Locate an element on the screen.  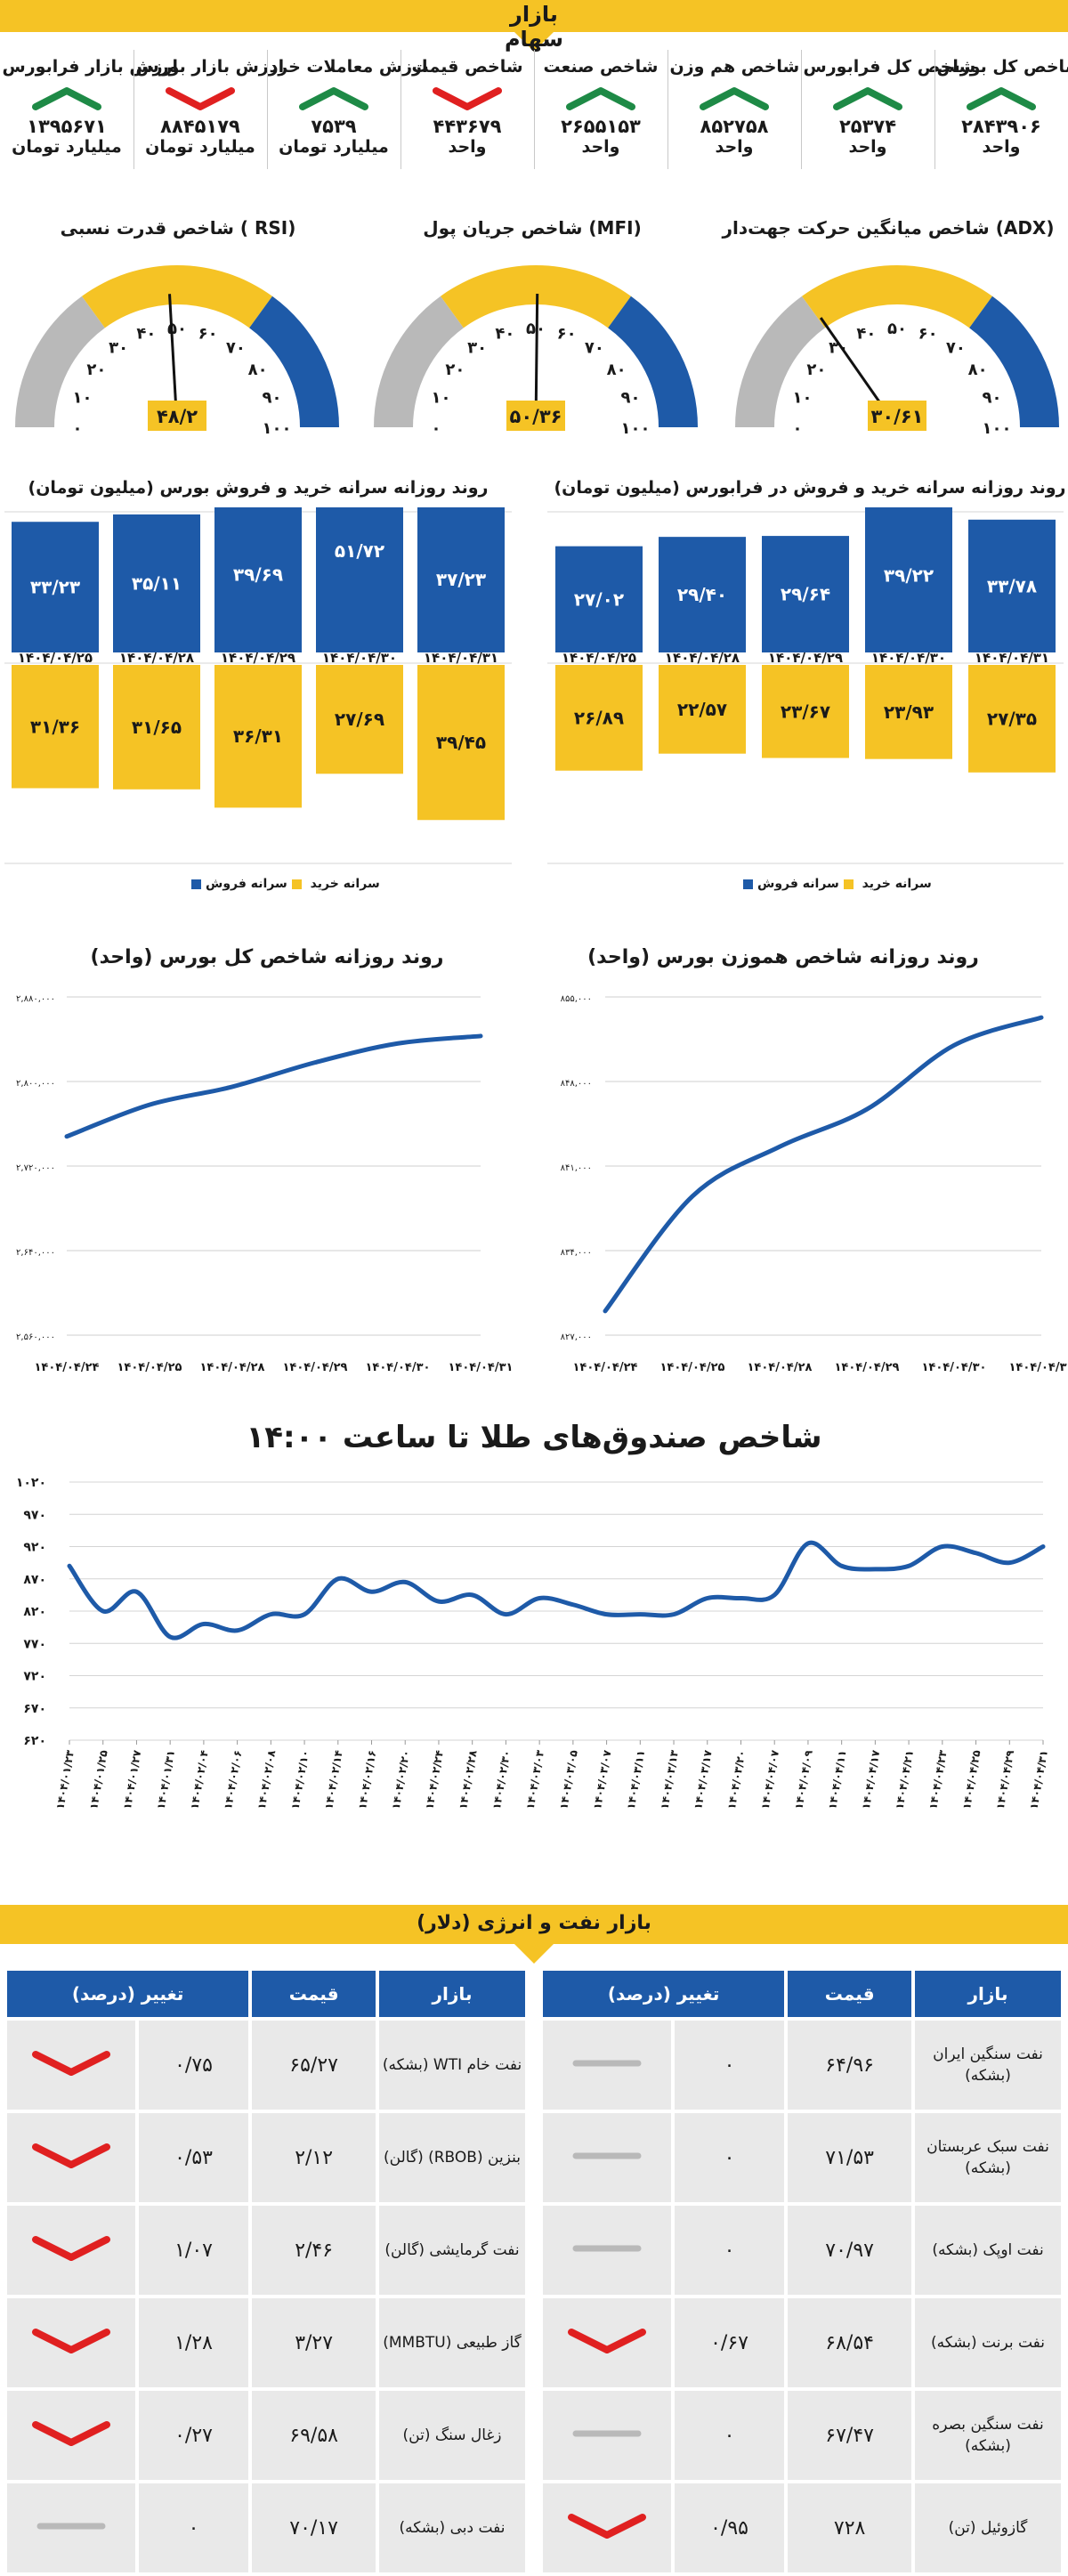
market-name: نفت گرمایشی (گالن) is located at coordinates (452, 2251).